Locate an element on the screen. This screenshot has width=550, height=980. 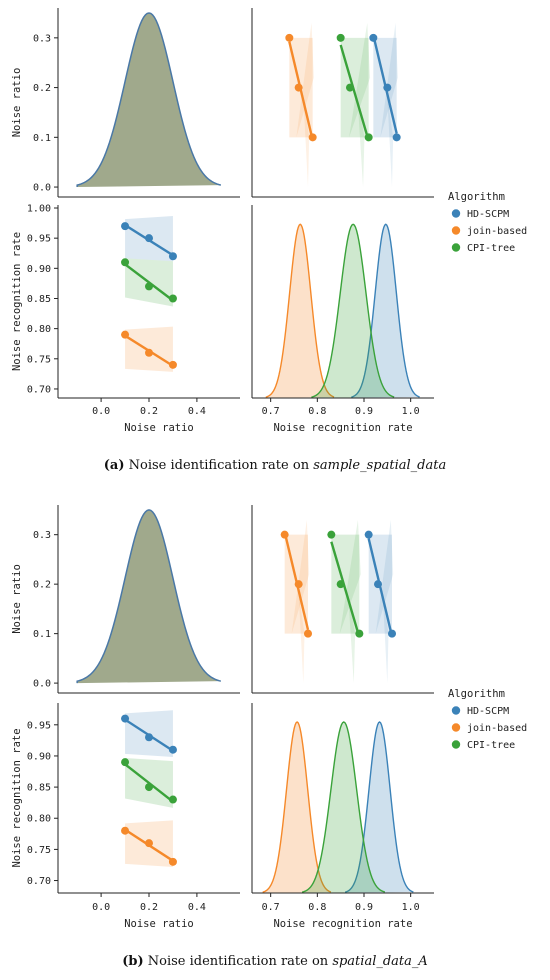
panel-d-xlabel: Noise recognition rate is located at coordinates (342, 924).